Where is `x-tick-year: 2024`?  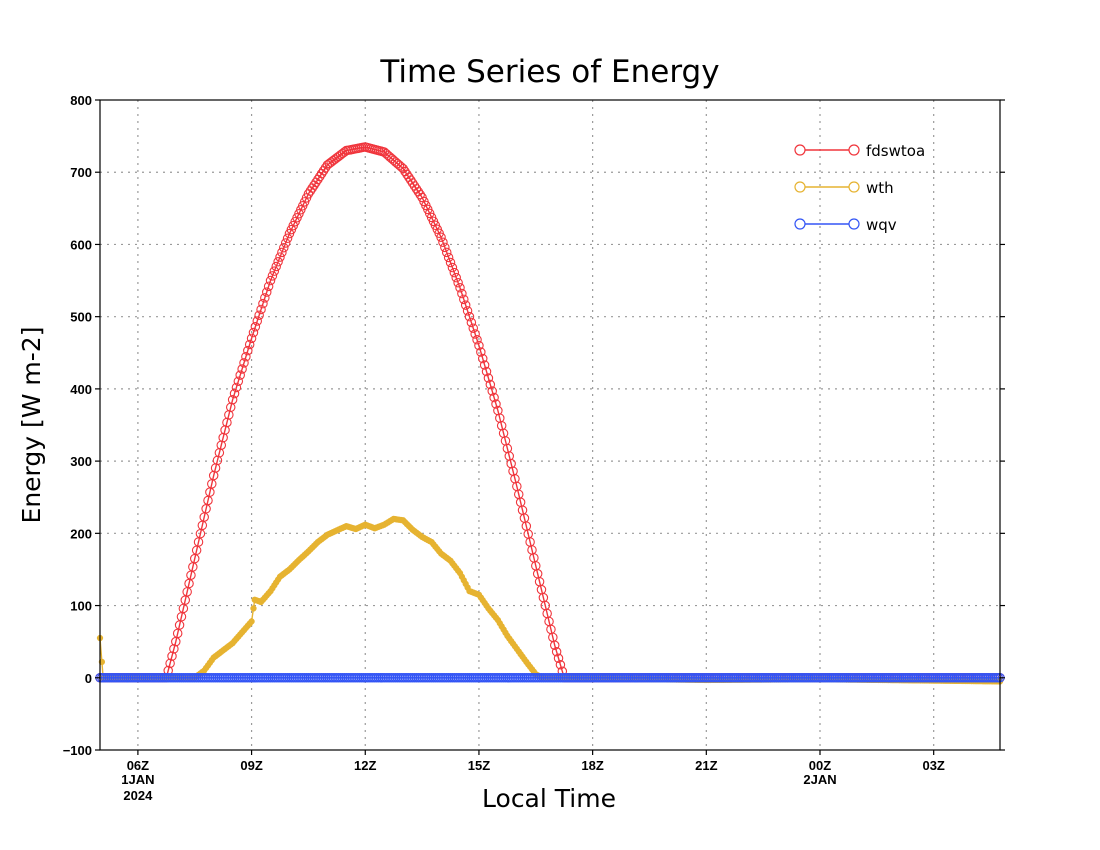 x-tick-year: 2024 is located at coordinates (138, 795).